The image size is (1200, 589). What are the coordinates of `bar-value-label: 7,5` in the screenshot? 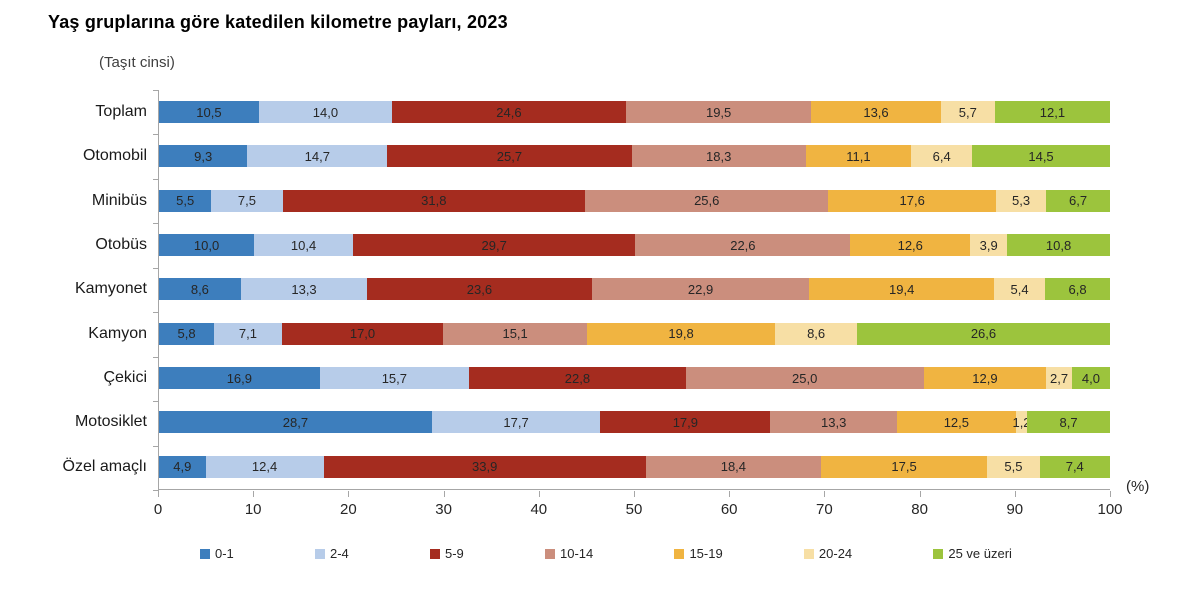 It's located at (246, 201).